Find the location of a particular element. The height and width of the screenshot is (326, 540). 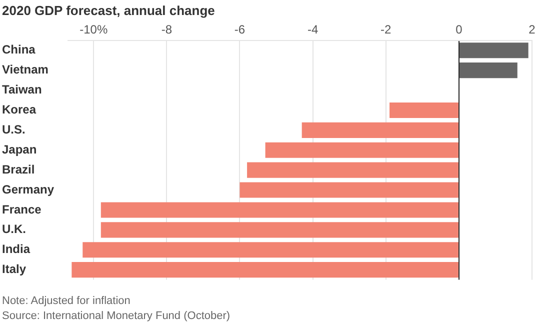

x-tick-label: 0 is located at coordinates (459, 29).